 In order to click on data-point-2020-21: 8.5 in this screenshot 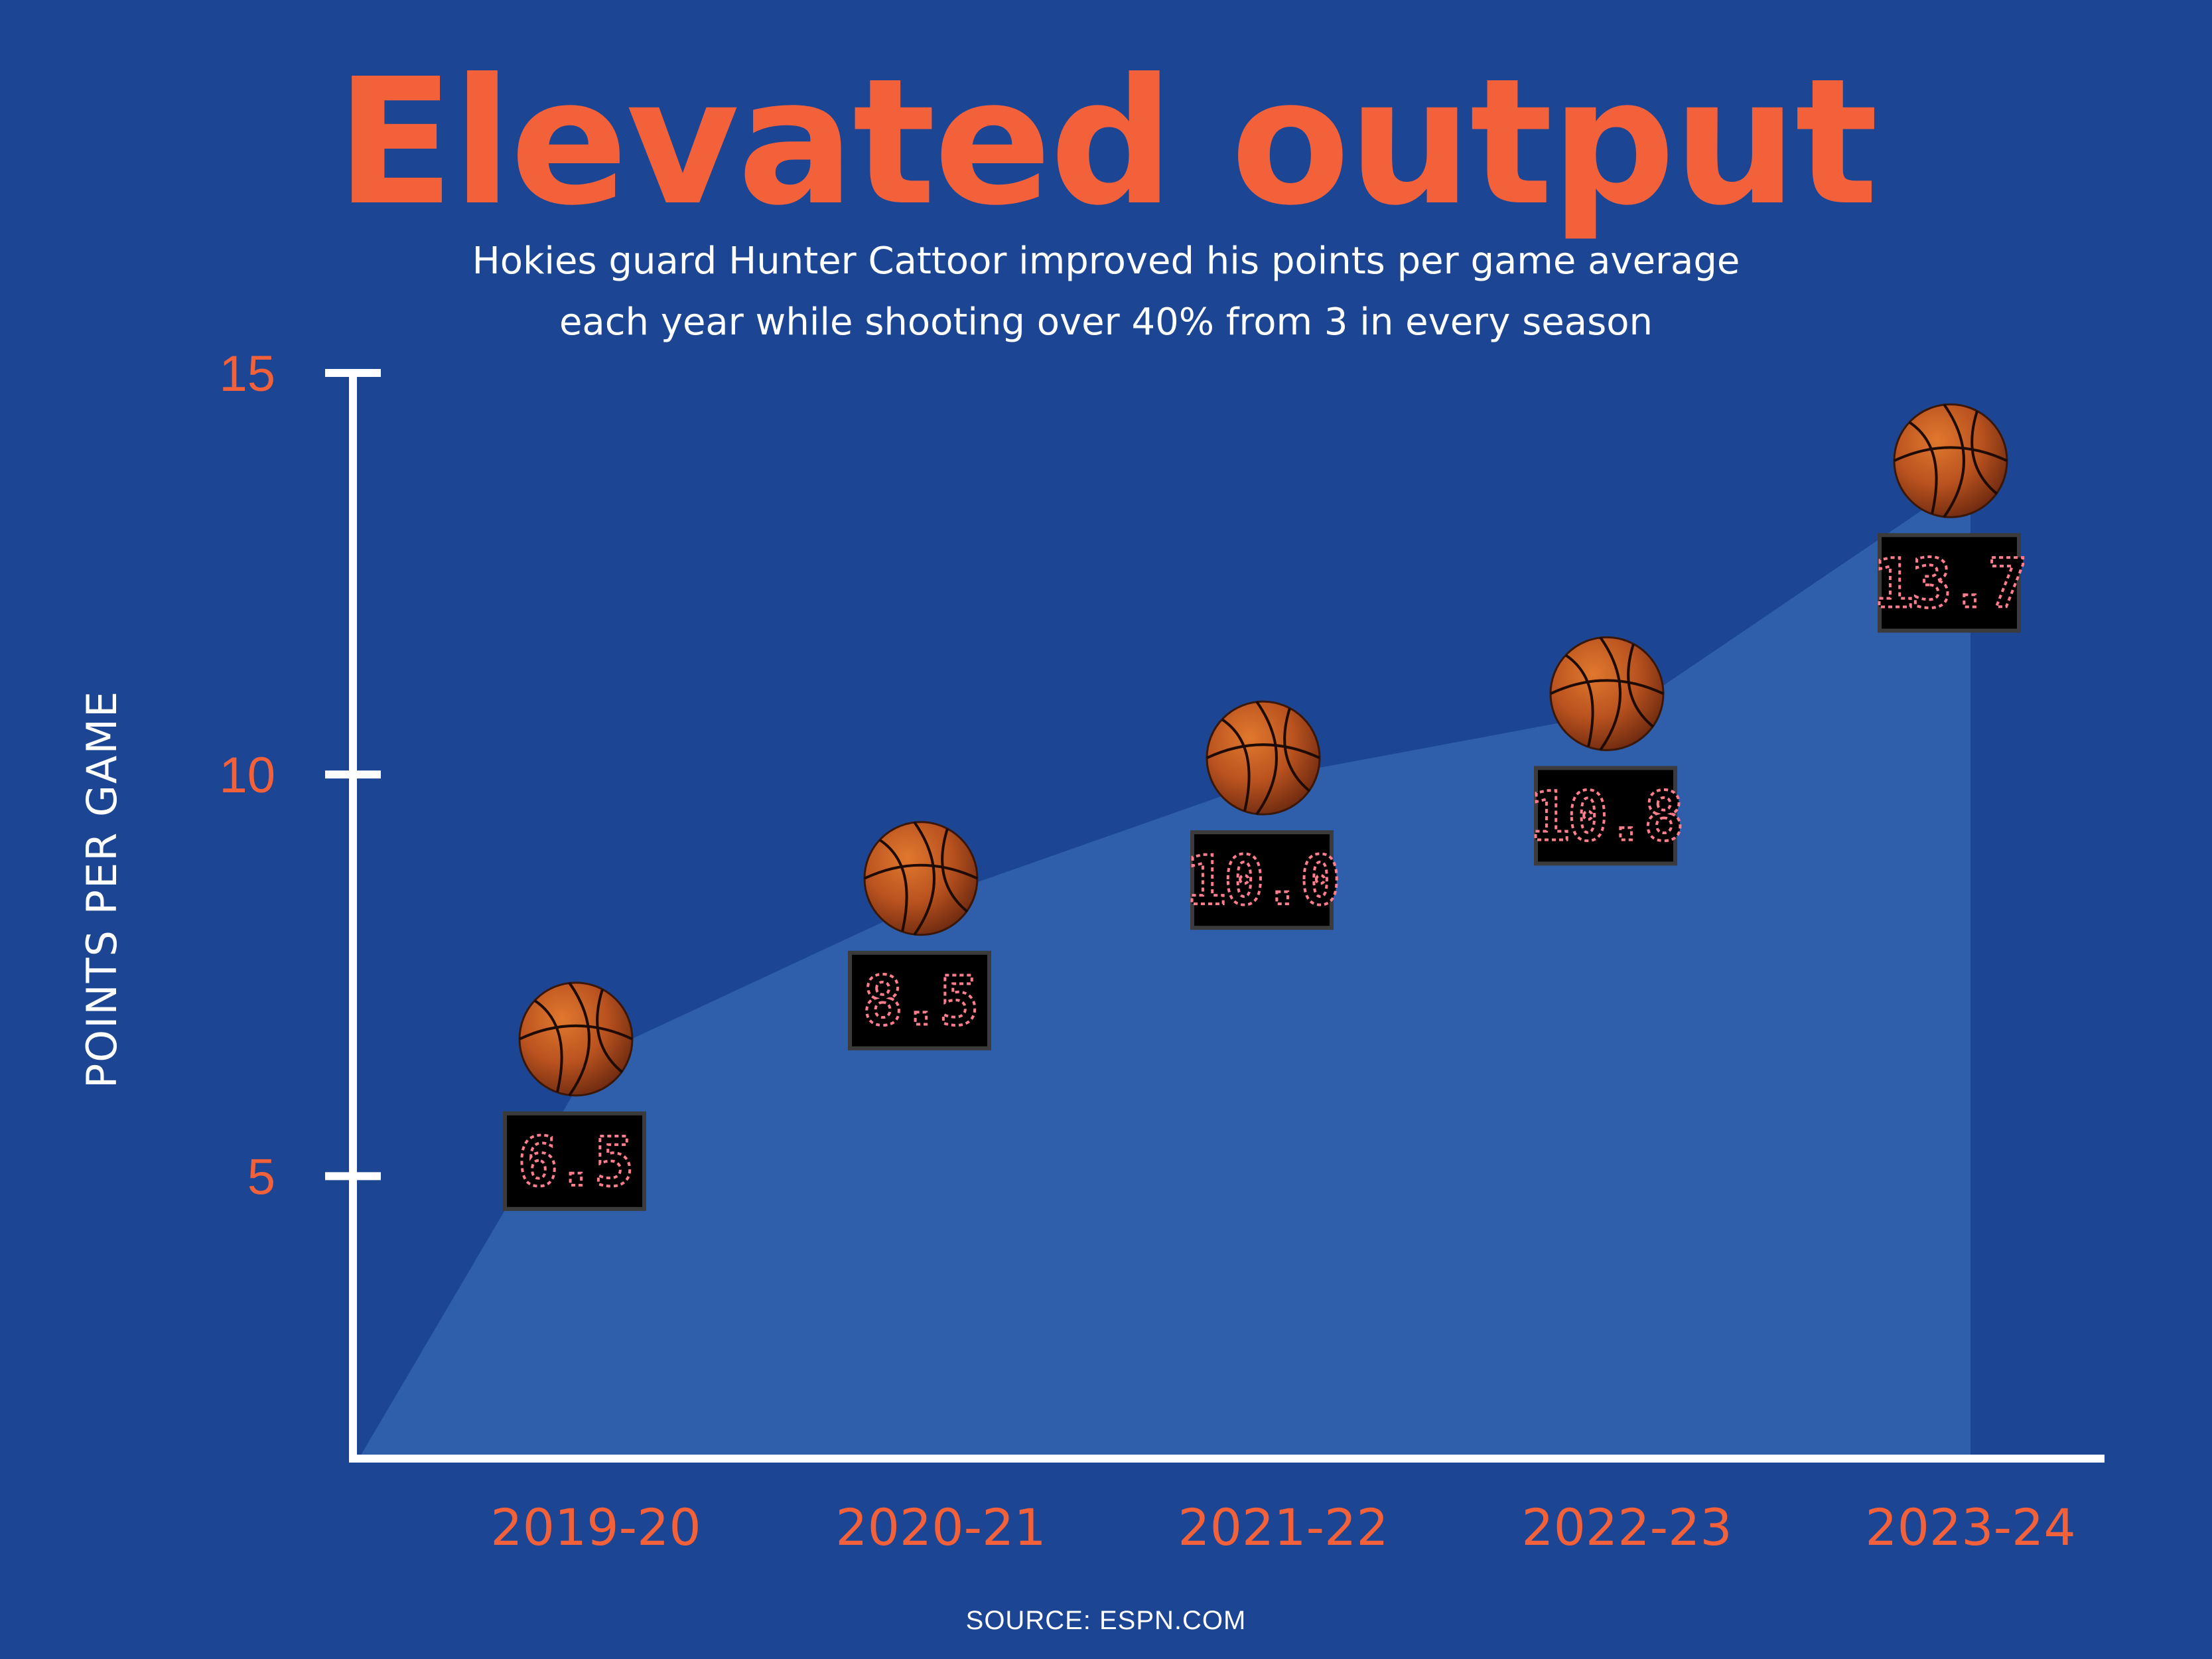, I will do `click(919, 935)`.